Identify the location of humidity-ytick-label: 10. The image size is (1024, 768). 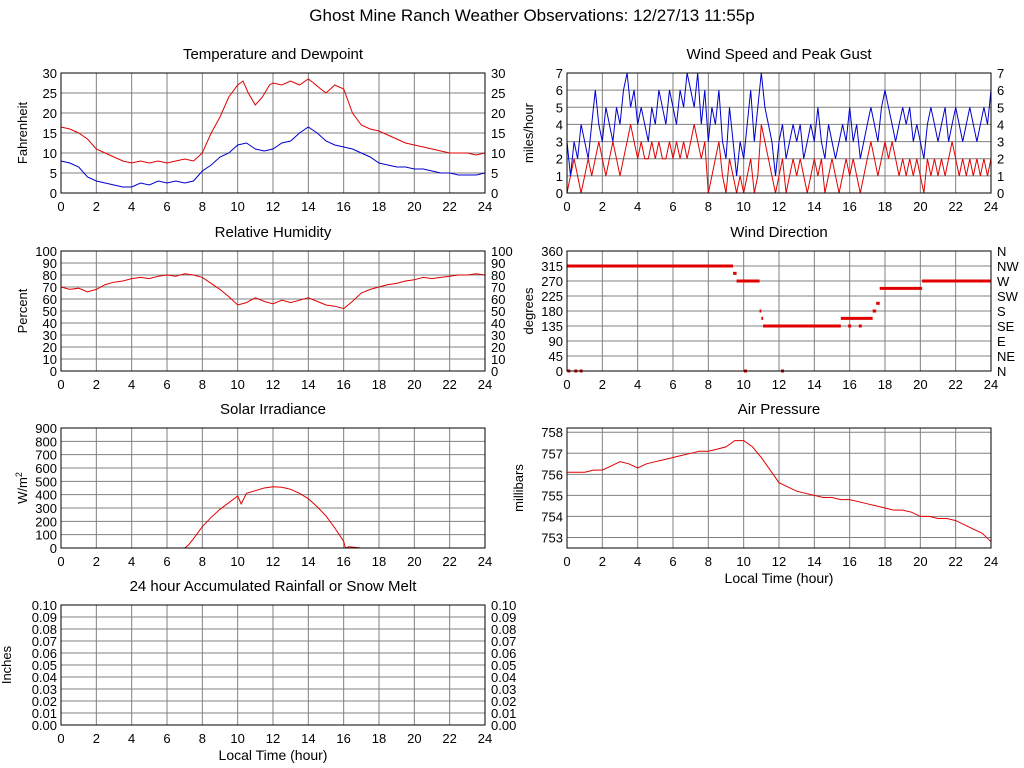
(50, 359).